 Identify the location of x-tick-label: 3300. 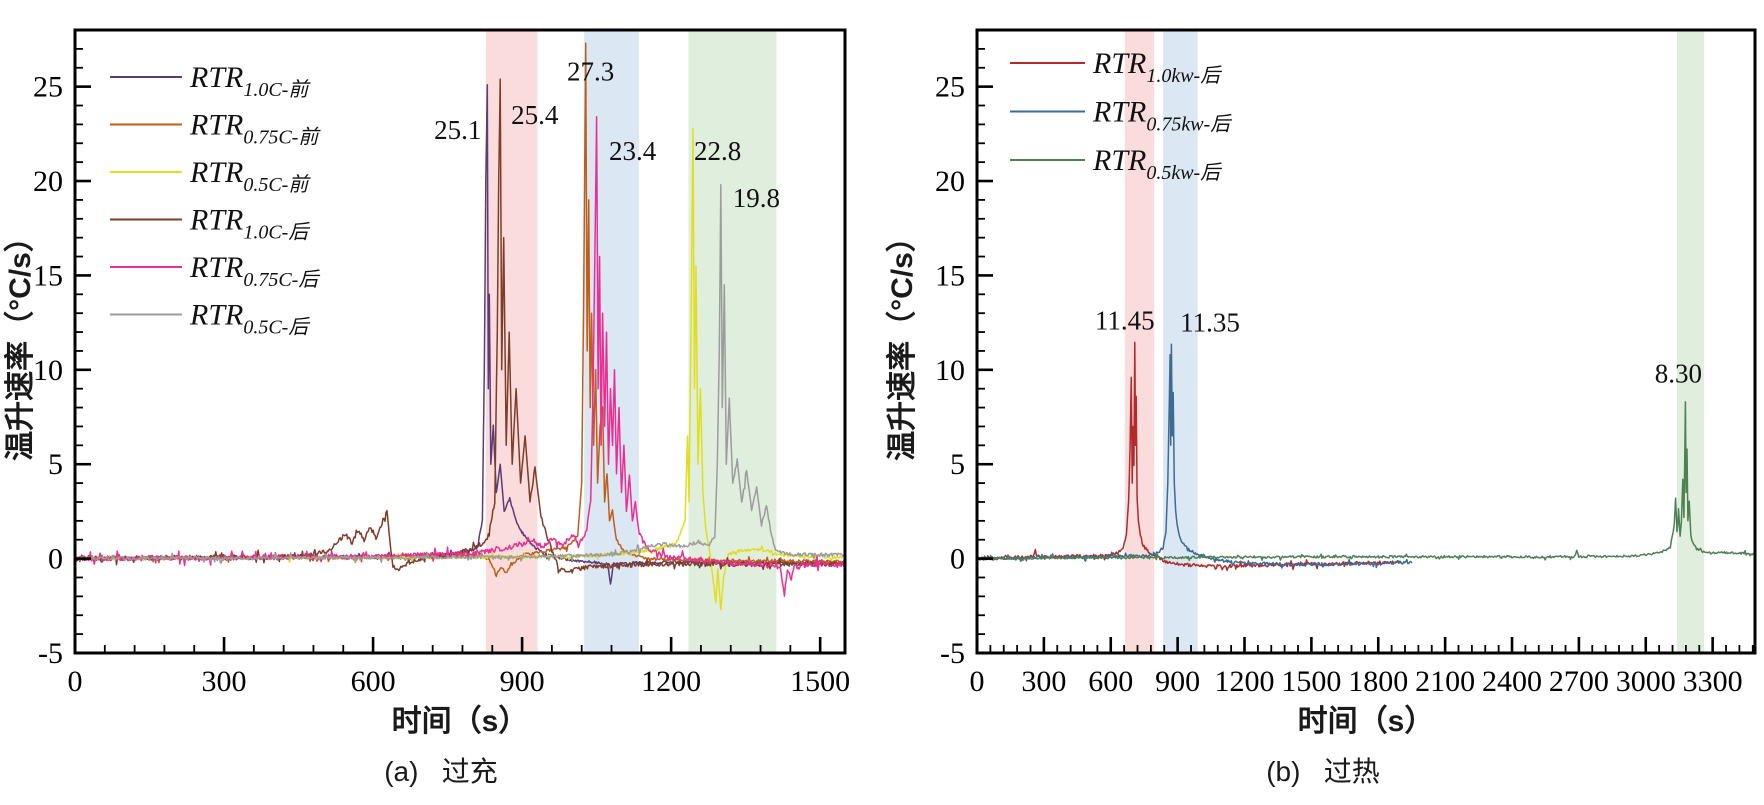
(1713, 681).